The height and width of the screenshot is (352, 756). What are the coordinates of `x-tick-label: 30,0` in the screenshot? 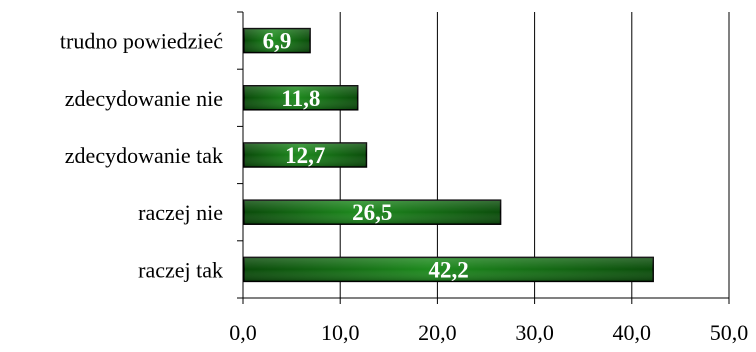 It's located at (534, 332).